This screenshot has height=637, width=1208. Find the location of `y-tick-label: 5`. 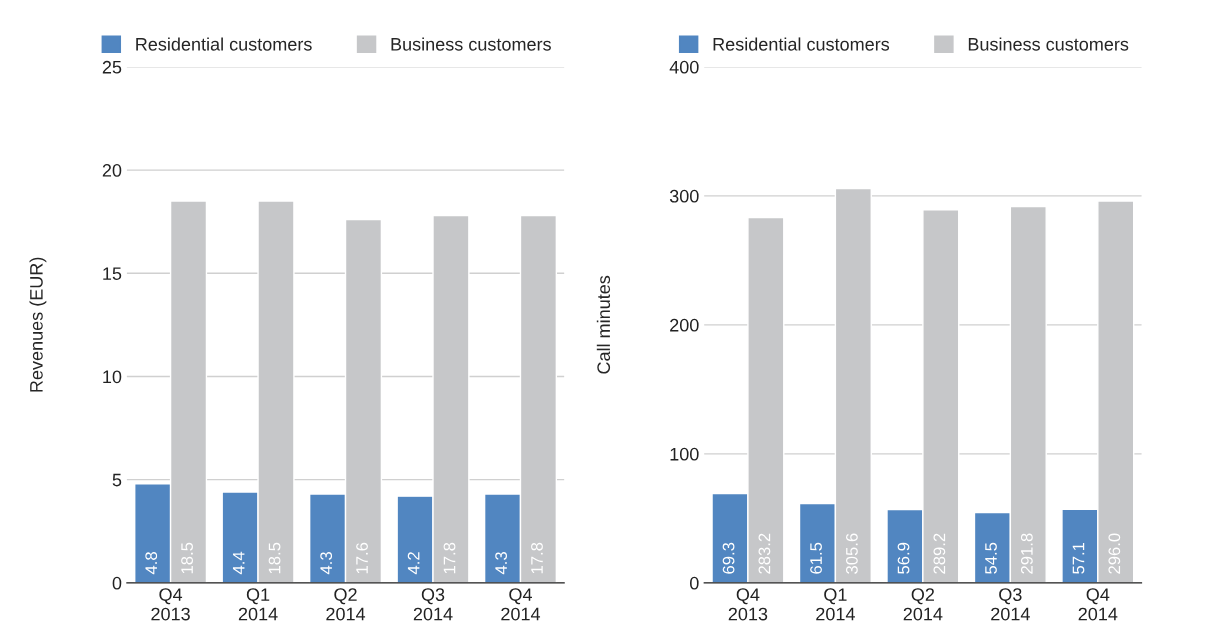

y-tick-label: 5 is located at coordinates (117, 480).